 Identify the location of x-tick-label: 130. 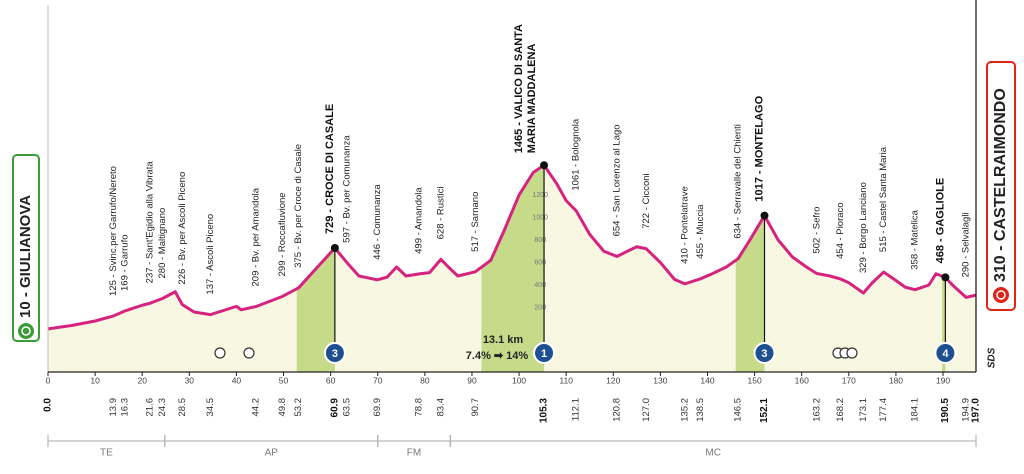
(660, 380).